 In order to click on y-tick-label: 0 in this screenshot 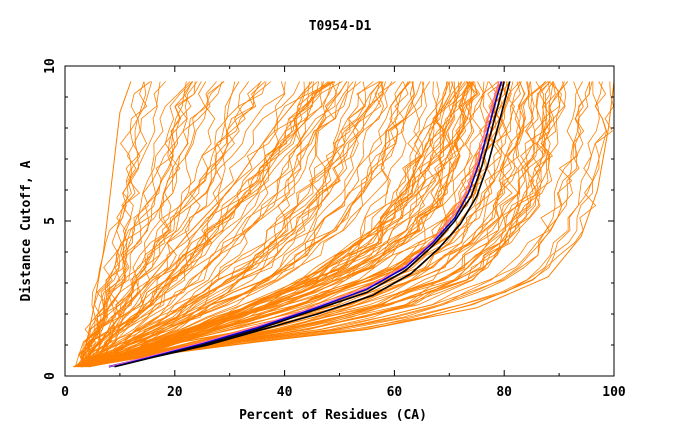, I will do `click(50, 376)`.